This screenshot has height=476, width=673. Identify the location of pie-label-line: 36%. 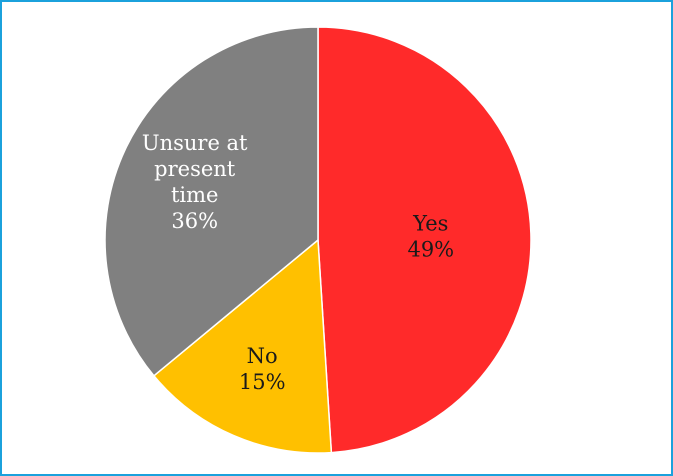
(194, 221).